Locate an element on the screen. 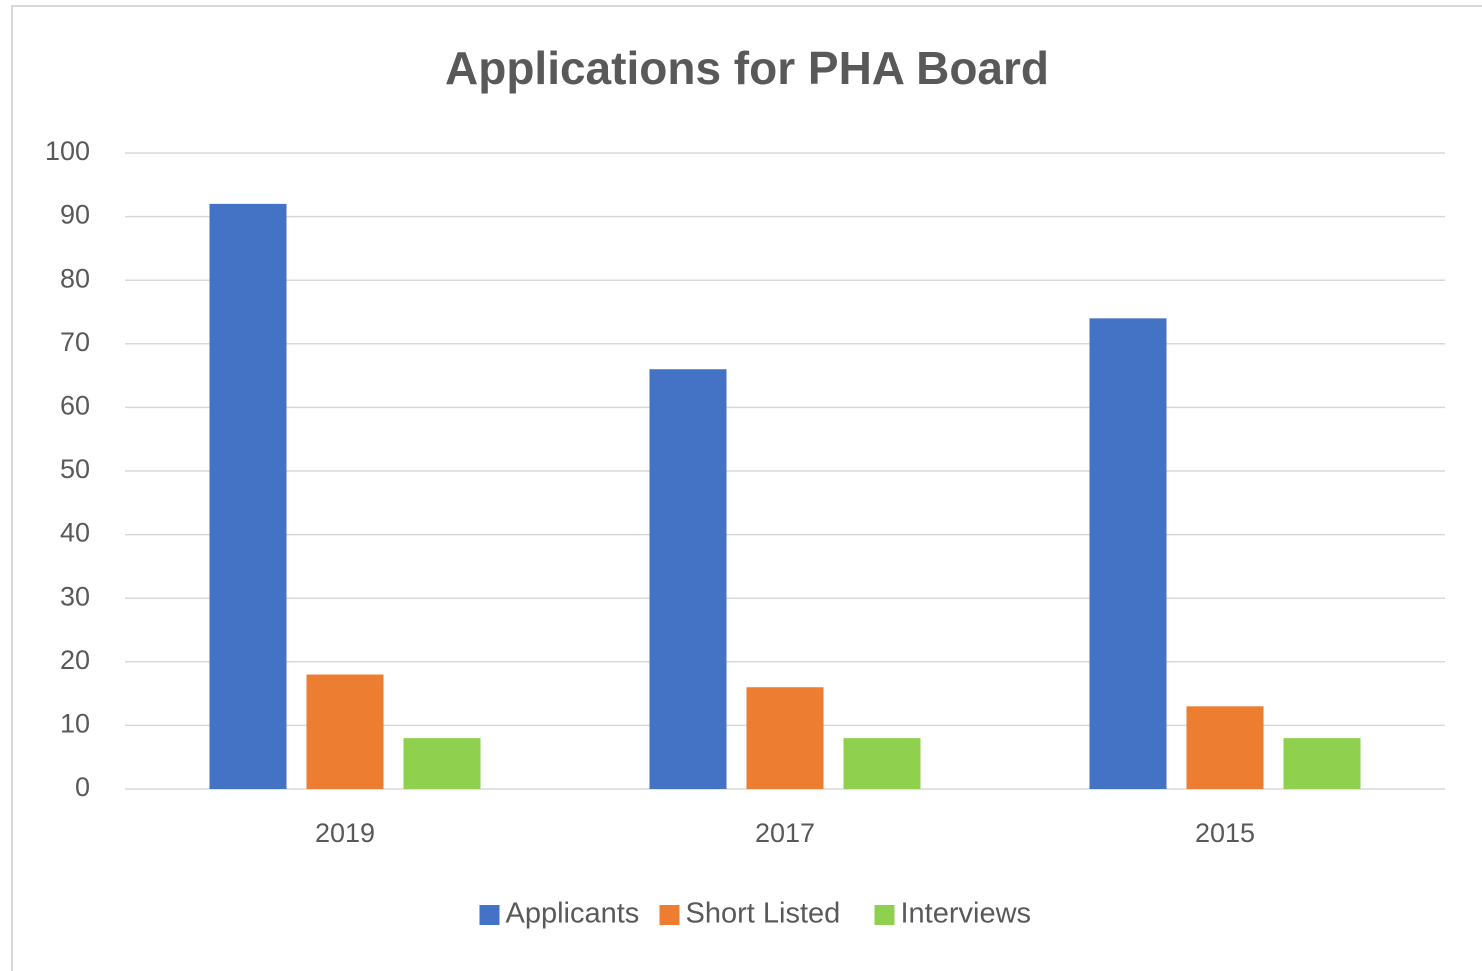 The height and width of the screenshot is (971, 1482). y-tick-label: 60 is located at coordinates (75, 406).